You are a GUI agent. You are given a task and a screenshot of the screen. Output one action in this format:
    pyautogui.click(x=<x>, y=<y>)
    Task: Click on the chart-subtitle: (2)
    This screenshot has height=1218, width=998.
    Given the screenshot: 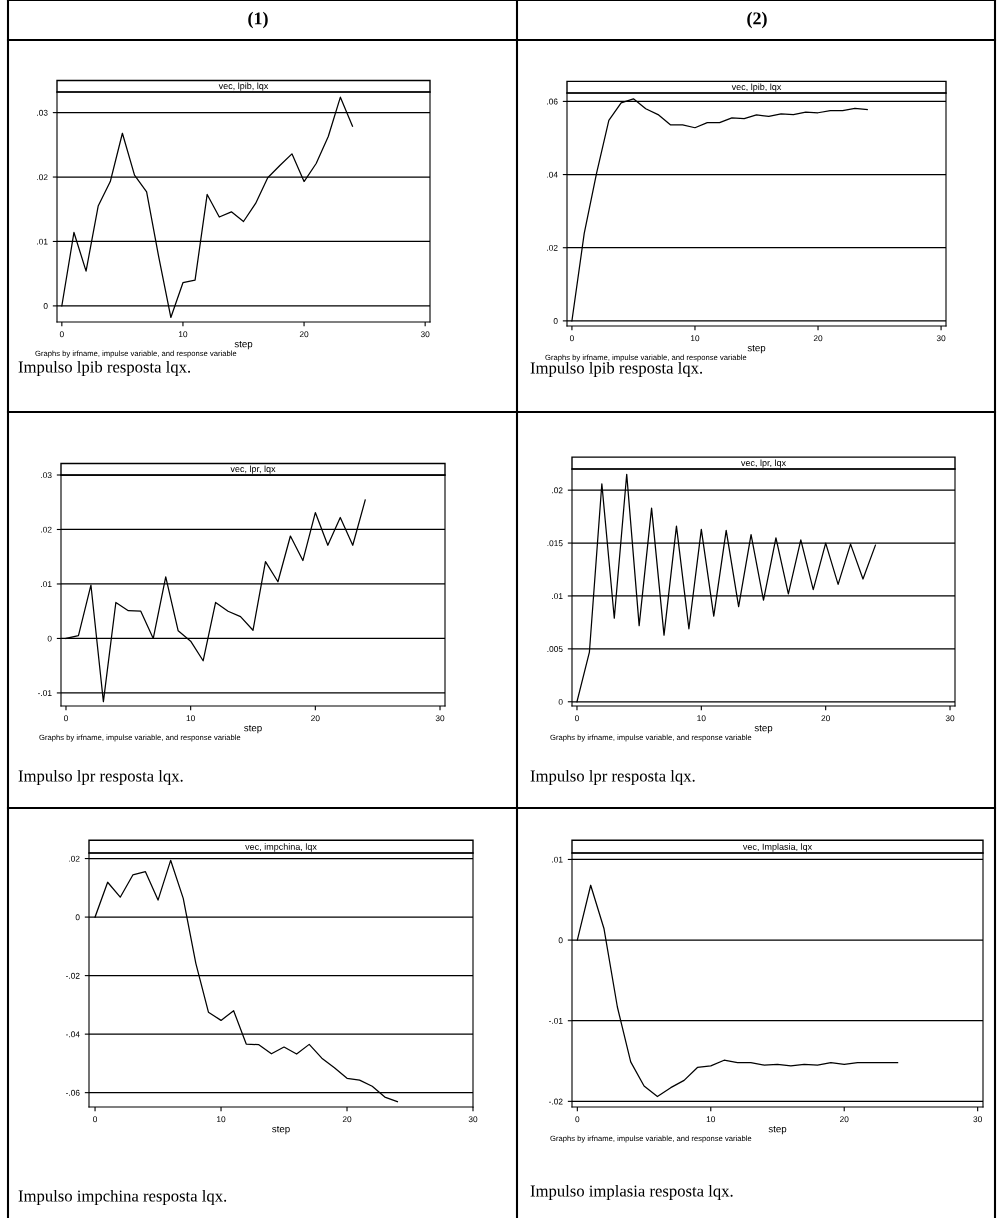 What is the action you would take?
    pyautogui.click(x=757, y=20)
    